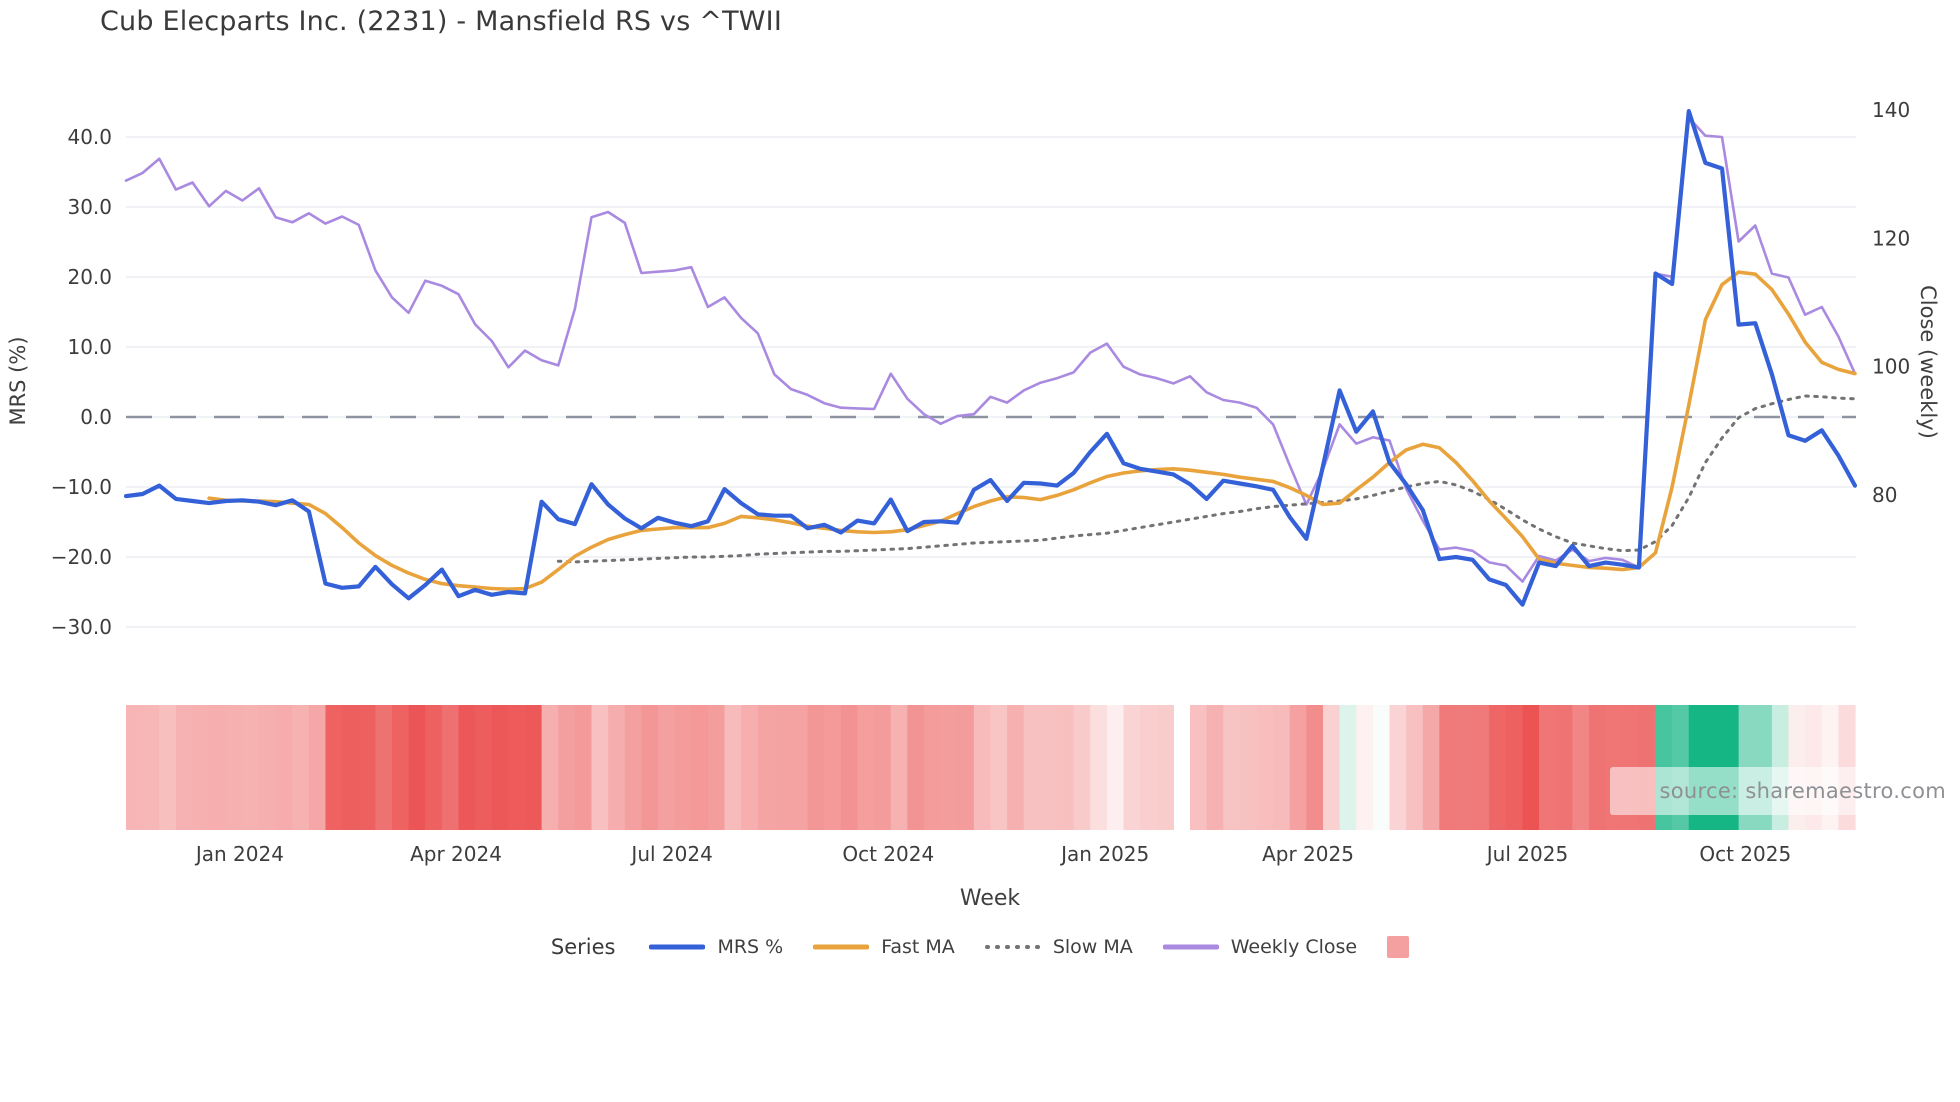 This screenshot has height=1102, width=1960. Describe the element at coordinates (239, 854) in the screenshot. I see `x-axis-tick: Jan 2024` at that location.